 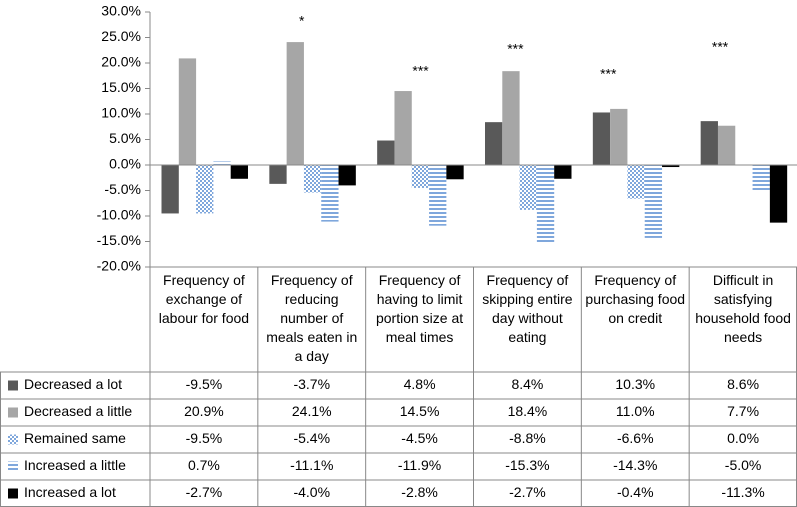 What do you see at coordinates (635, 411) in the screenshot?
I see `value-label: 11.0%` at bounding box center [635, 411].